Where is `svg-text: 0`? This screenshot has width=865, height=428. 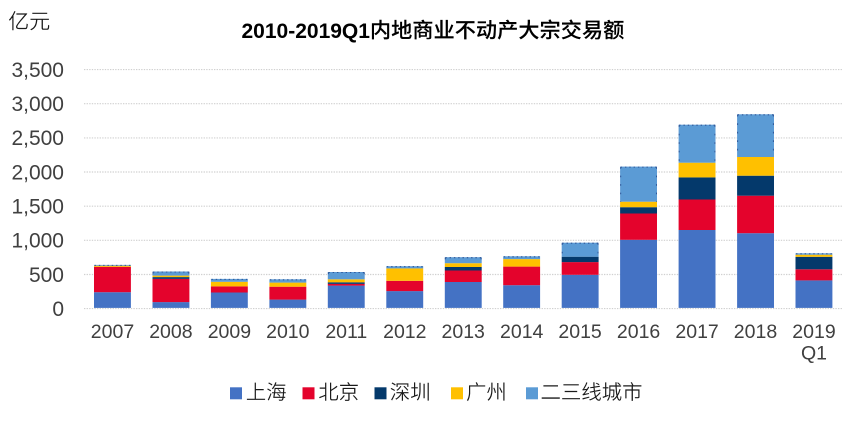
svg-text: 0 is located at coordinates (58, 309).